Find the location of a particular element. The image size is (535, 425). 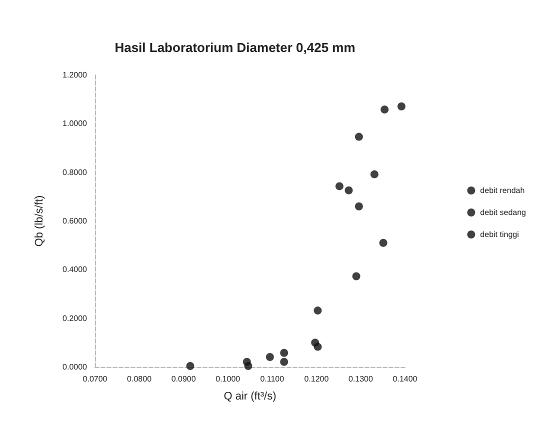

y-tick-label: 0.2000 is located at coordinates (75, 318).